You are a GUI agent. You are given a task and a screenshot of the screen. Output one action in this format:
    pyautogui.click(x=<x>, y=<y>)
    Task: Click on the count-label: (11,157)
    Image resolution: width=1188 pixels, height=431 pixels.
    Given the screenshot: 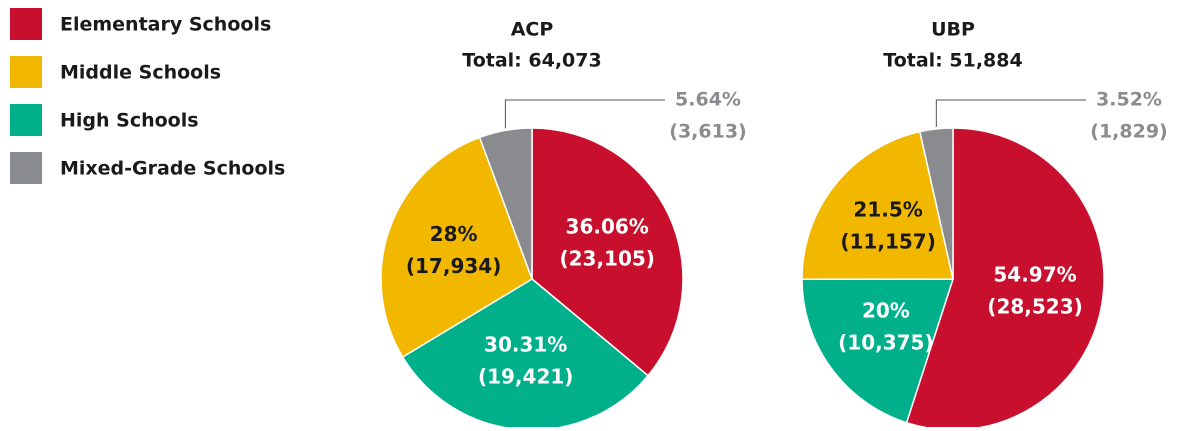 What is the action you would take?
    pyautogui.click(x=887, y=242)
    